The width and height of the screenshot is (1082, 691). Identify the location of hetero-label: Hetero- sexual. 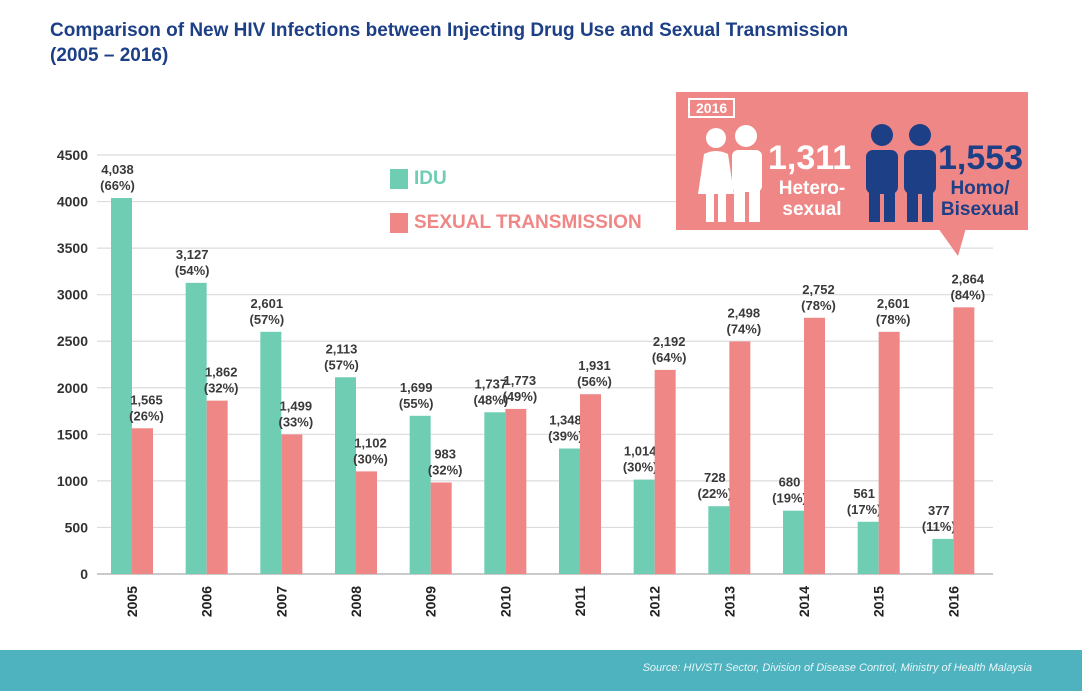
(812, 199).